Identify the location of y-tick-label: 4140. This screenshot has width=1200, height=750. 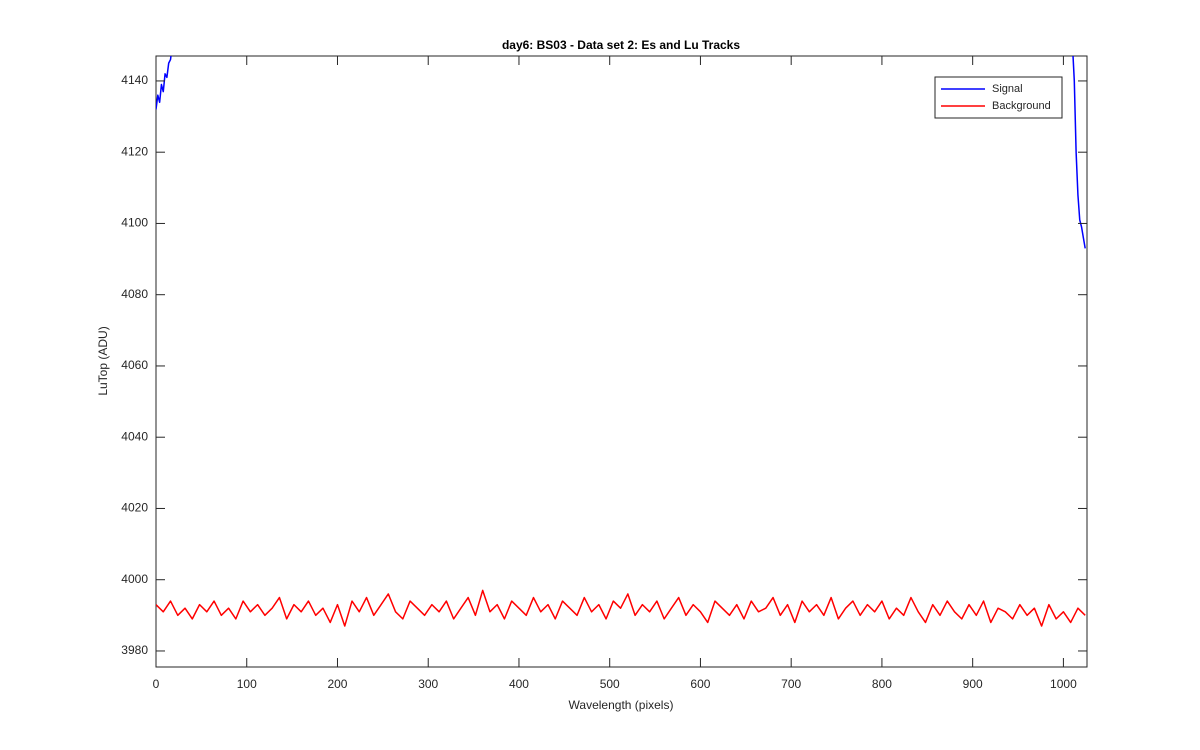
(134, 80).